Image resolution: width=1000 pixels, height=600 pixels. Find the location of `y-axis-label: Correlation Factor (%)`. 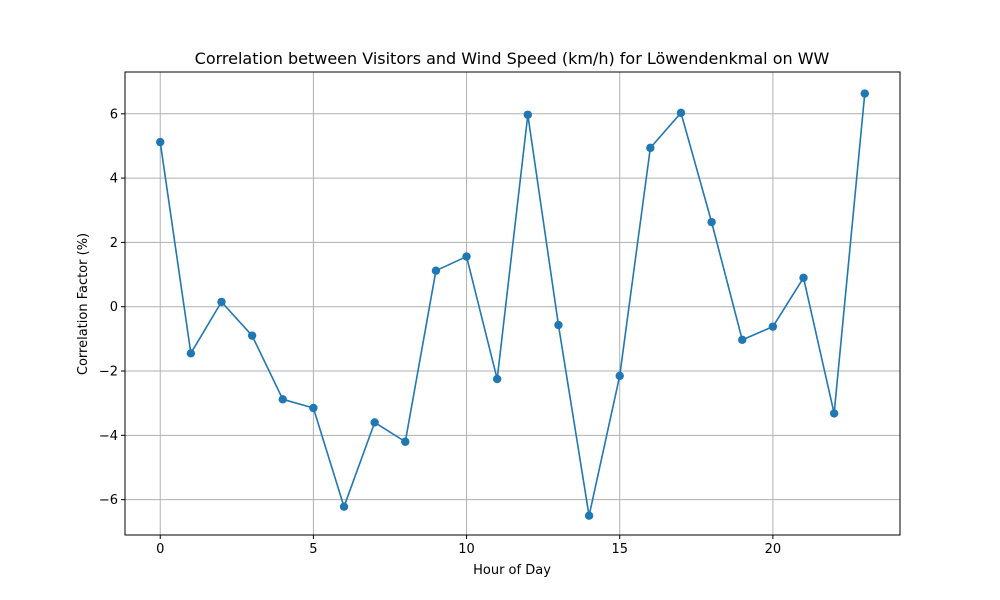

y-axis-label: Correlation Factor (%) is located at coordinates (83, 304).